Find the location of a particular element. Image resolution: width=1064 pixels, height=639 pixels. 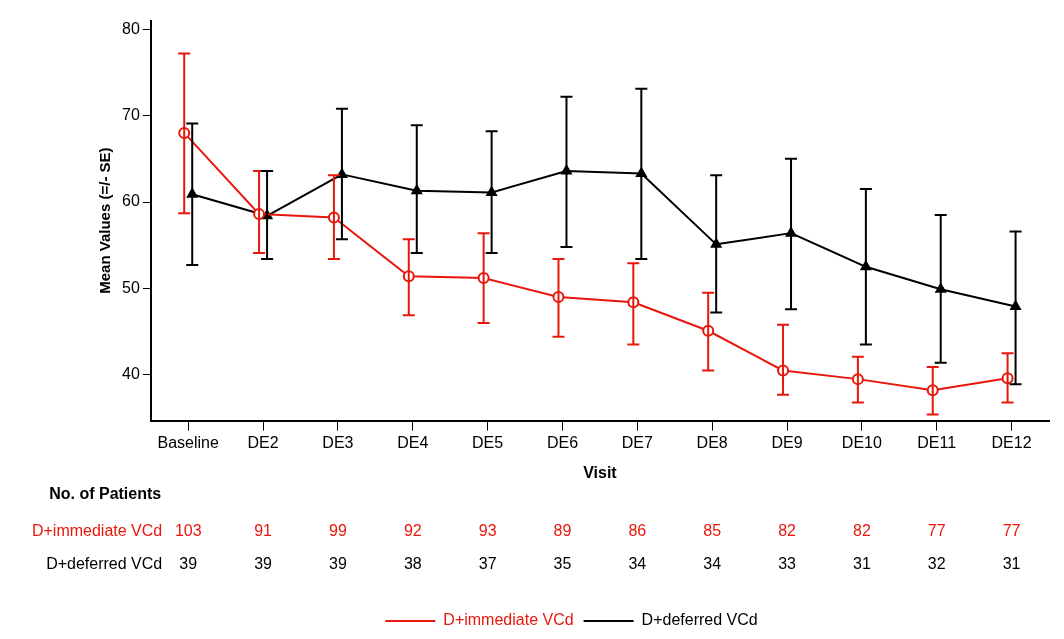

x-tick-label: DE11 is located at coordinates (937, 442).